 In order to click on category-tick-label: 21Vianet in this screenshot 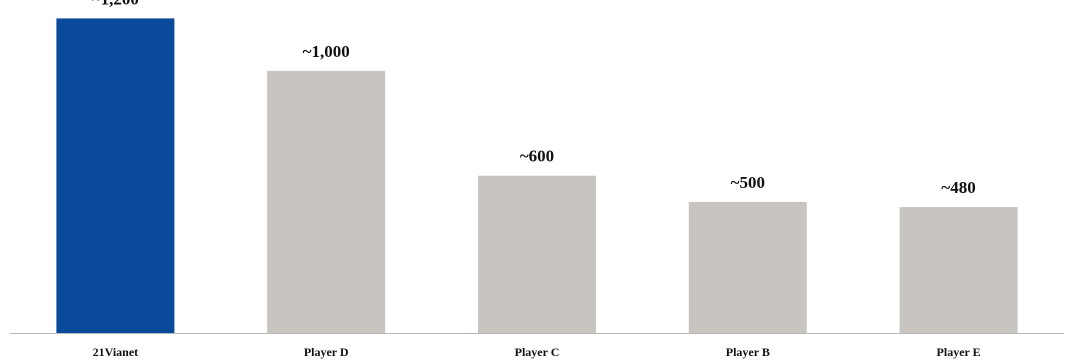, I will do `click(116, 352)`.